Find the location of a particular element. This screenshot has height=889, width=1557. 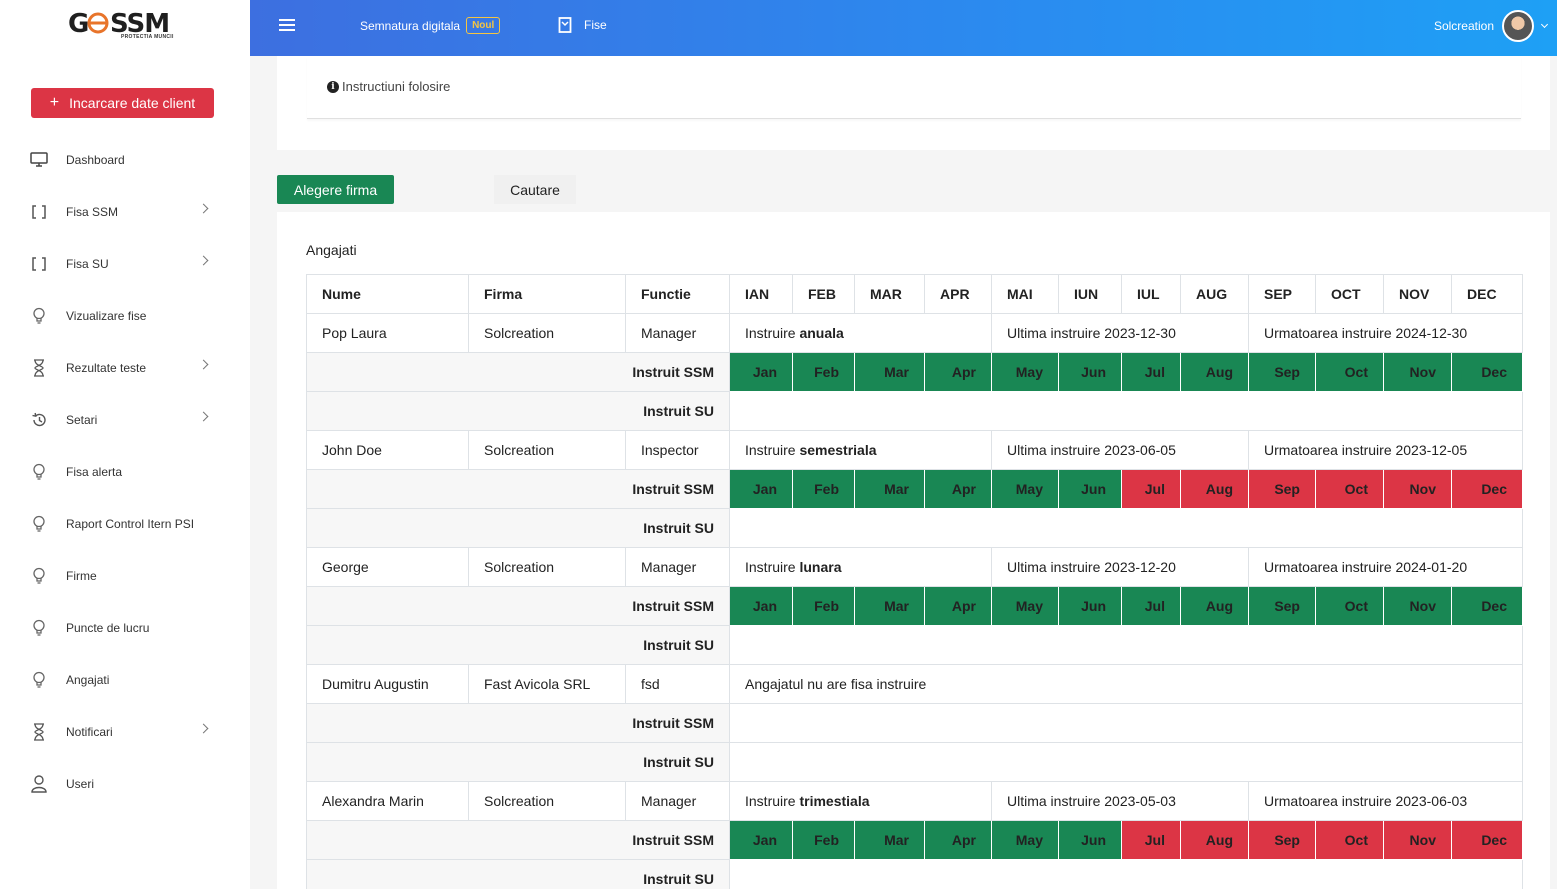

menu-toggle-icon is located at coordinates (287, 25).